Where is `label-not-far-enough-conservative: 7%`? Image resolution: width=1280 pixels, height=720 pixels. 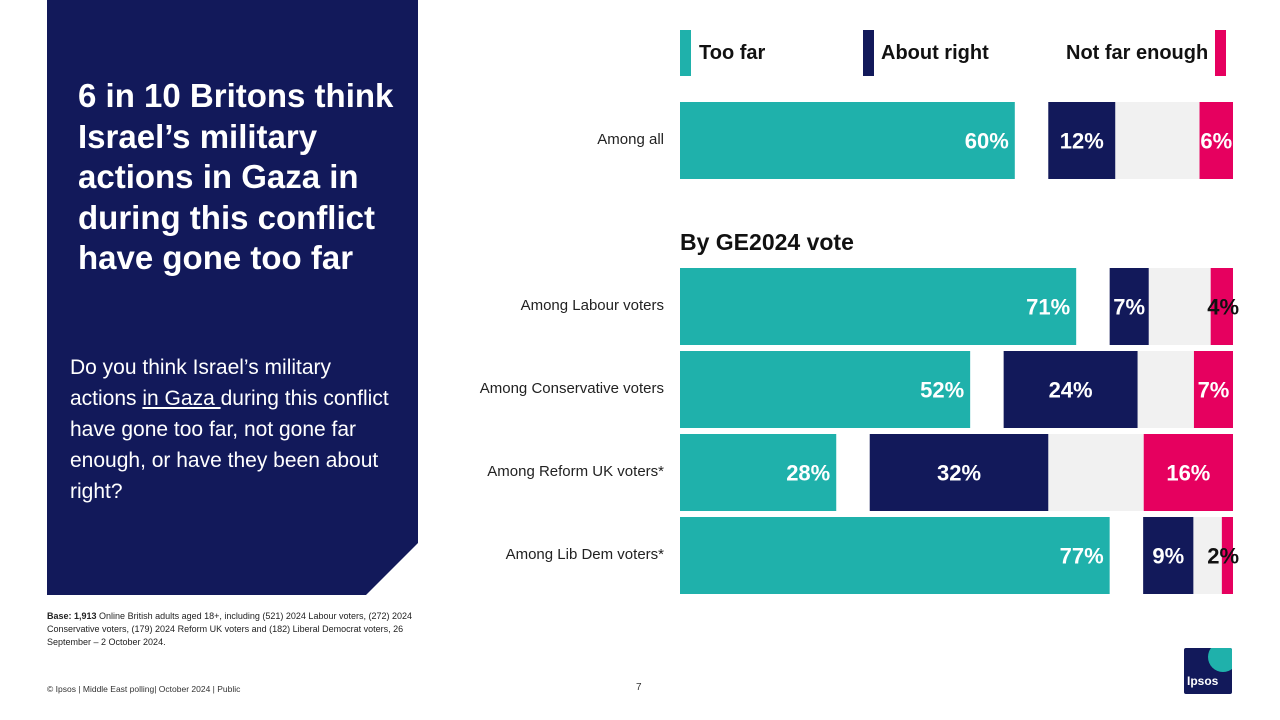
label-not-far-enough-conservative: 7% is located at coordinates (1214, 390).